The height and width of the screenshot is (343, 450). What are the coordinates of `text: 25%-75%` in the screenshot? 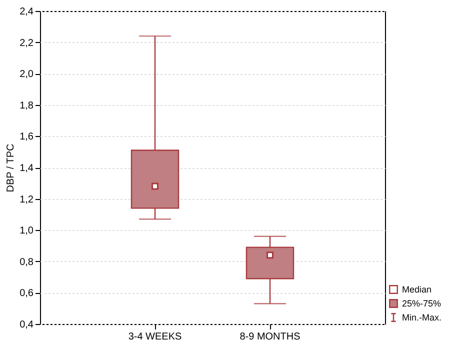 It's located at (422, 303).